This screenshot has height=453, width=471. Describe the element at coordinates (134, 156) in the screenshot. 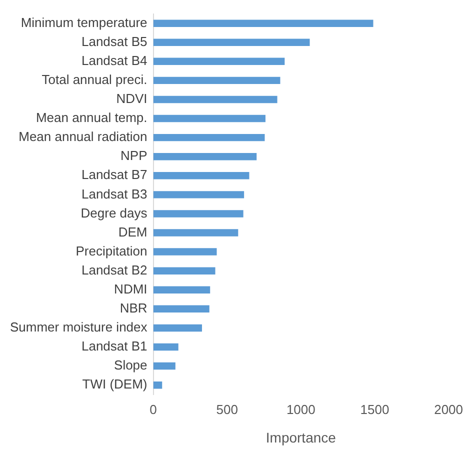

I see `y-tick-label: NPP` at that location.